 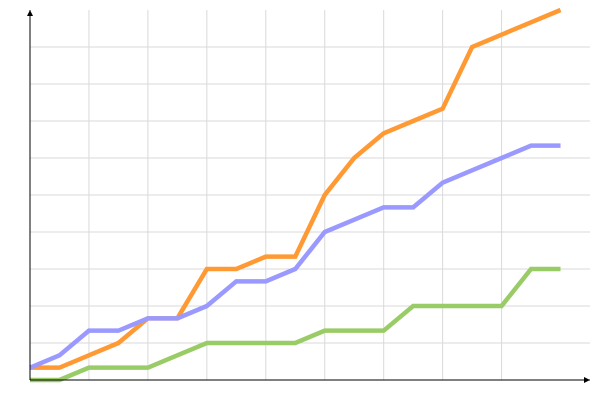 What do you see at coordinates (587, 380) in the screenshot?
I see `x-axis-arrow-icon` at bounding box center [587, 380].